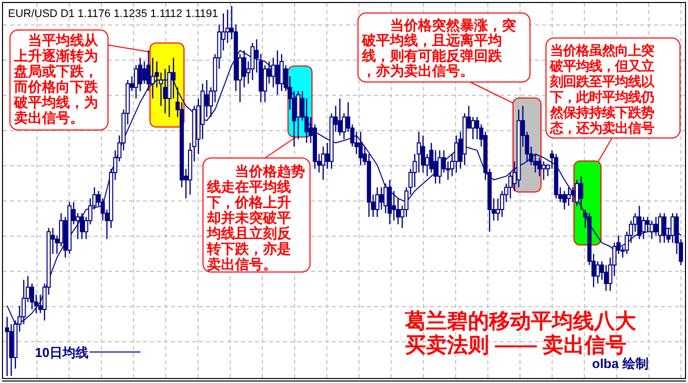 Image resolution: width=688 pixels, height=383 pixels. What do you see at coordinates (256, 215) in the screenshot?
I see `annotation: 当价格趋势线走在平均线下，价格上升却并未突破平均线且立刻反转下跌，亦是卖出信号。` at bounding box center [256, 215].